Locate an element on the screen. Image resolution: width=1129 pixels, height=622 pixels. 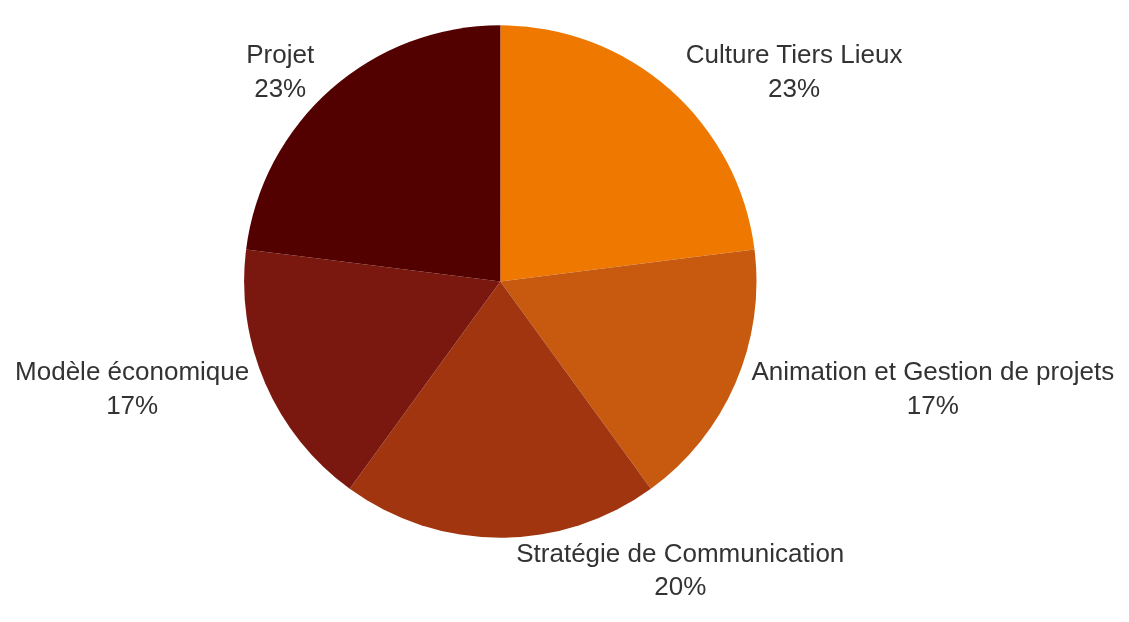
slice-label: Culture Tiers Lieux is located at coordinates (794, 54).